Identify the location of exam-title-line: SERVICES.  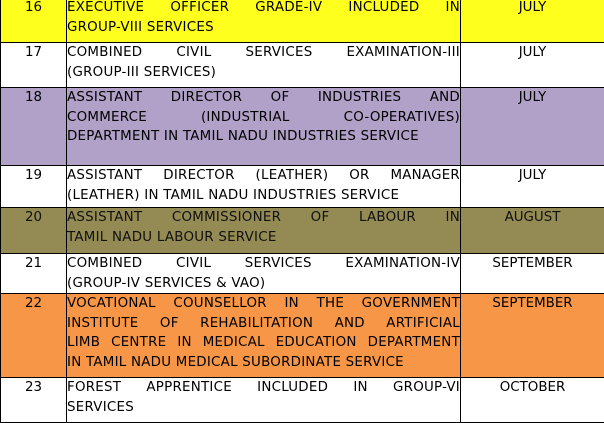
(263, 408).